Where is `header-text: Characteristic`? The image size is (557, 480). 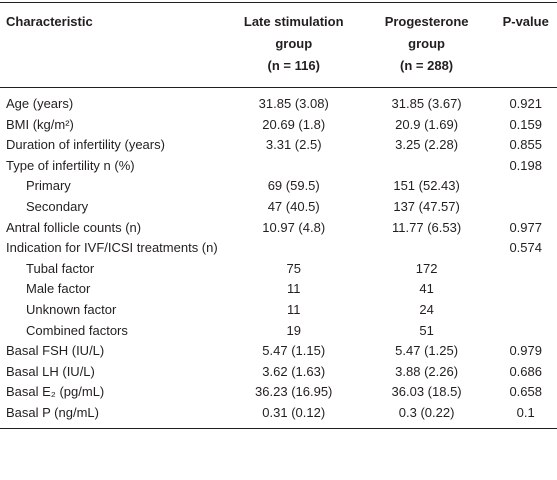 header-text: Characteristic is located at coordinates (49, 21).